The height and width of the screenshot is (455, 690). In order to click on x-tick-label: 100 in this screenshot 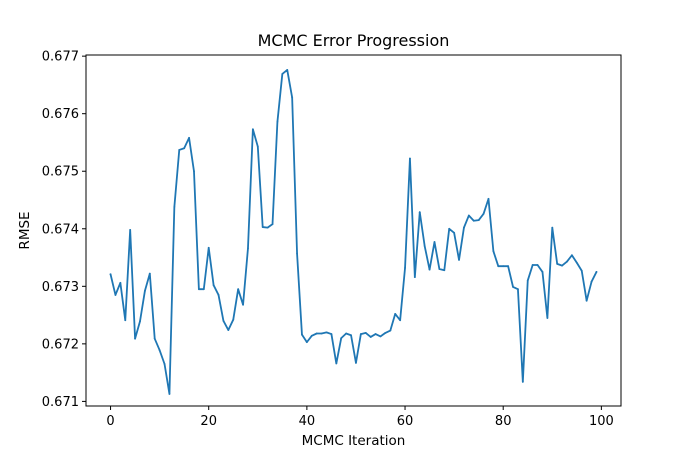, I will do `click(601, 421)`.